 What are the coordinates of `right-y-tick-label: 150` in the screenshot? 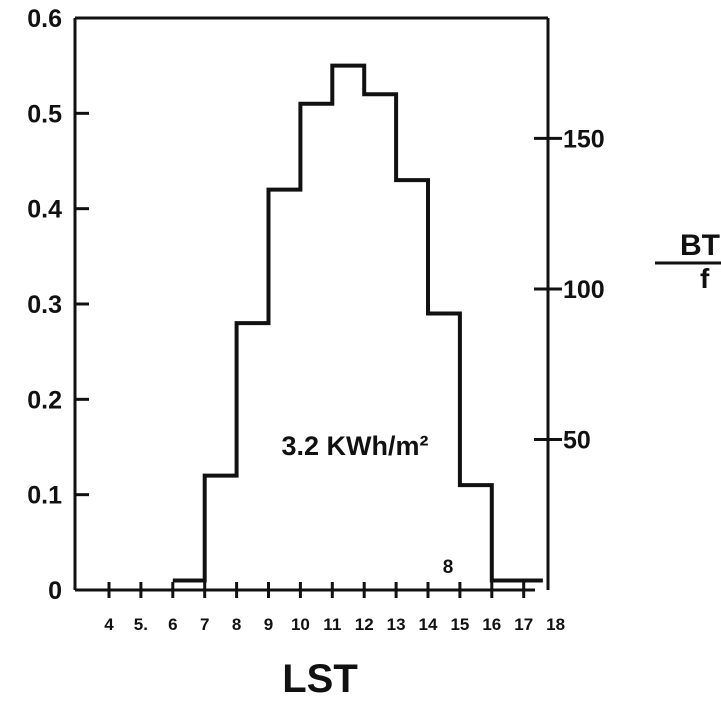 It's located at (584, 139).